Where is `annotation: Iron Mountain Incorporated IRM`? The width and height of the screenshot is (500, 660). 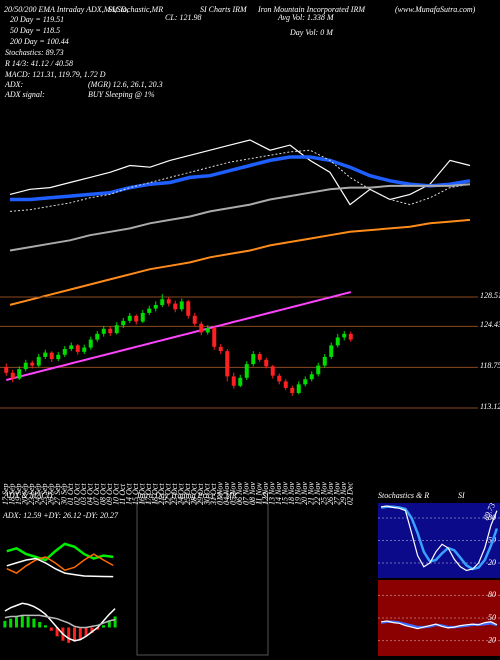
annotation: Iron Mountain Incorporated IRM is located at coordinates (311, 9).